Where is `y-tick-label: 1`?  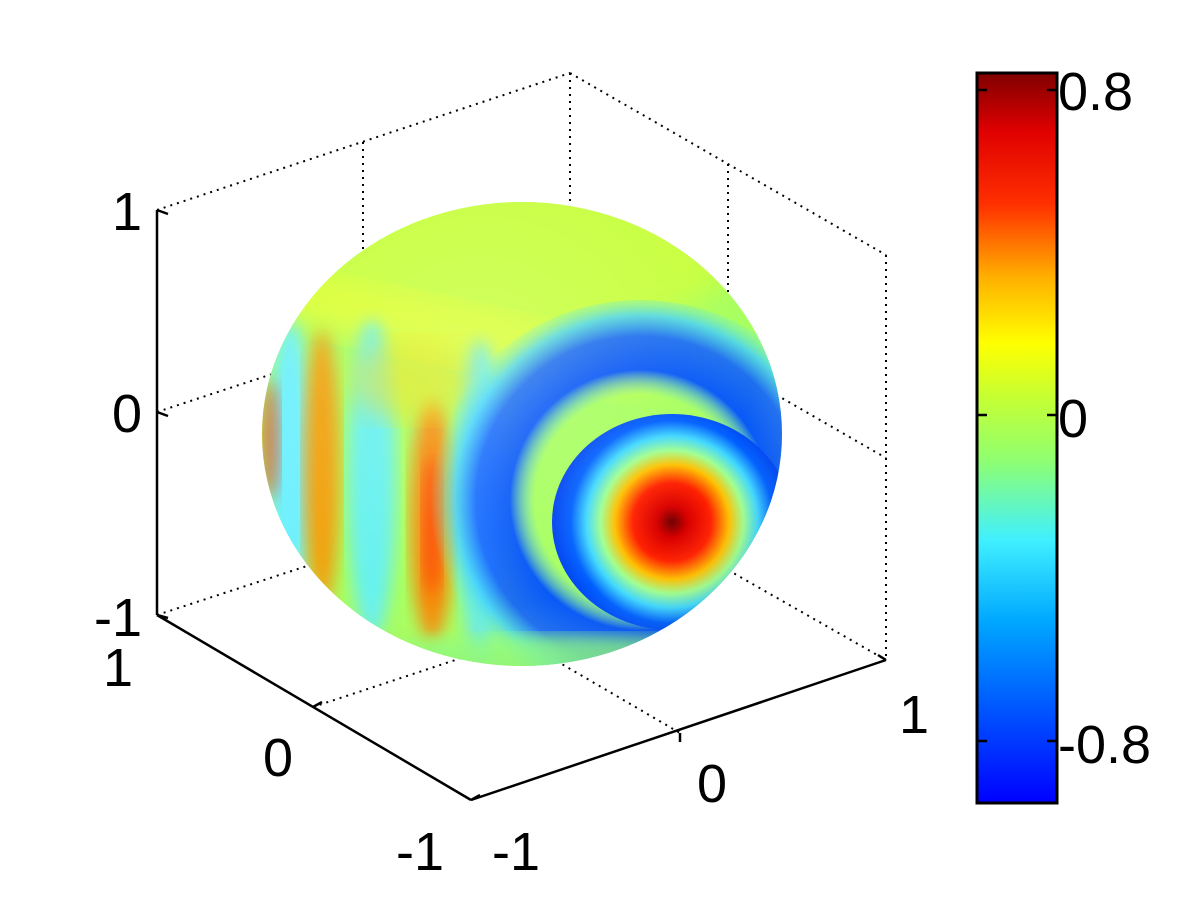
y-tick-label: 1 is located at coordinates (118, 668).